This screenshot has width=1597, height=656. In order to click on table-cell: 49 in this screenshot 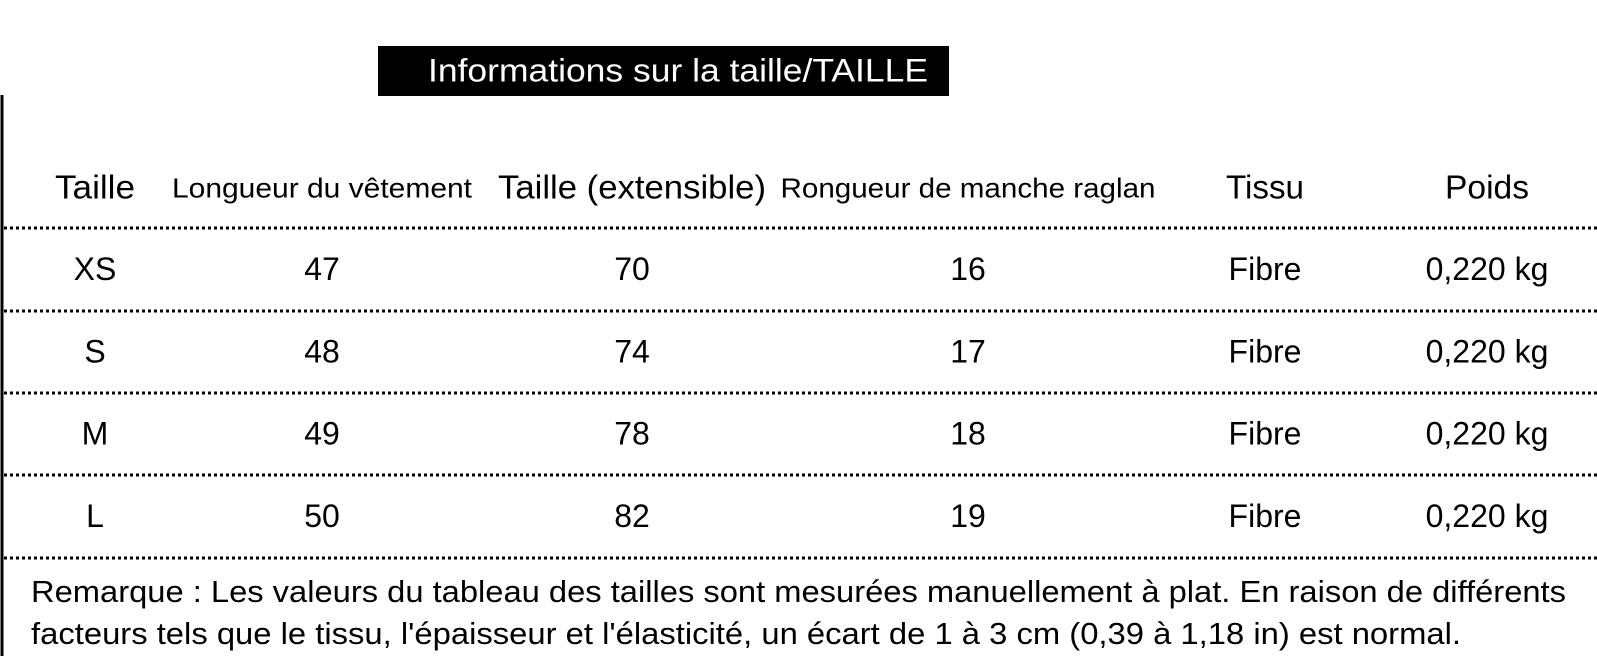, I will do `click(322, 433)`.